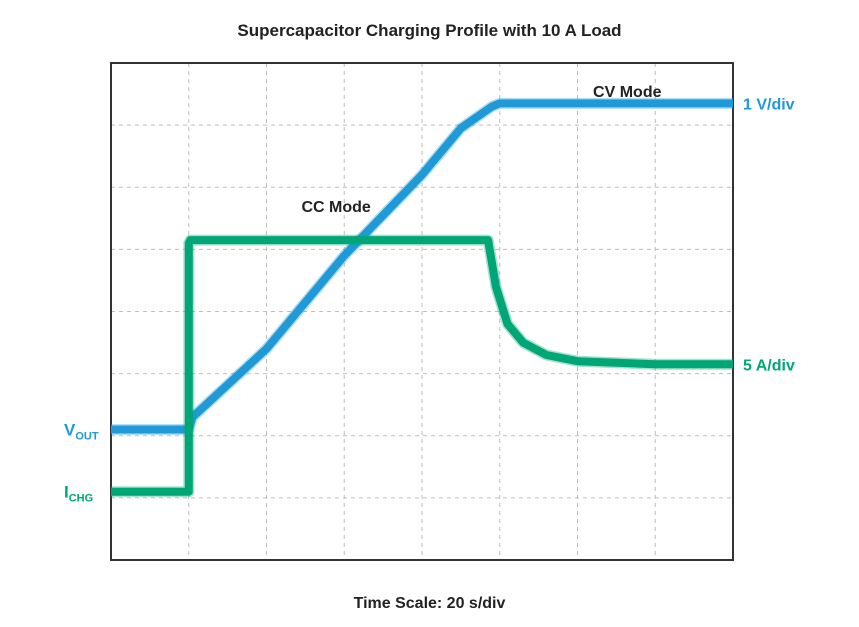  I want to click on annotation-label: CV Mode, so click(627, 92).